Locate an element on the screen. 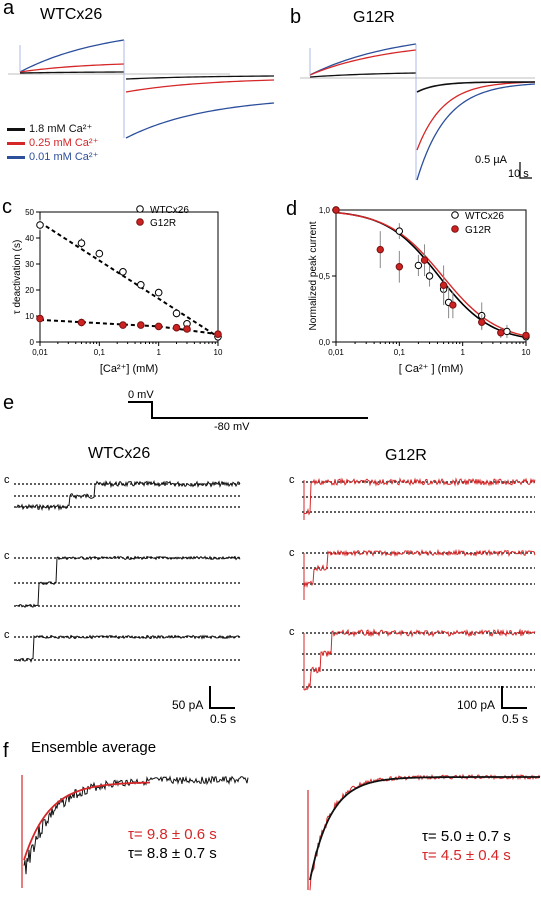 The height and width of the screenshot is (899, 541). voltage-protocol is located at coordinates (248, 410).